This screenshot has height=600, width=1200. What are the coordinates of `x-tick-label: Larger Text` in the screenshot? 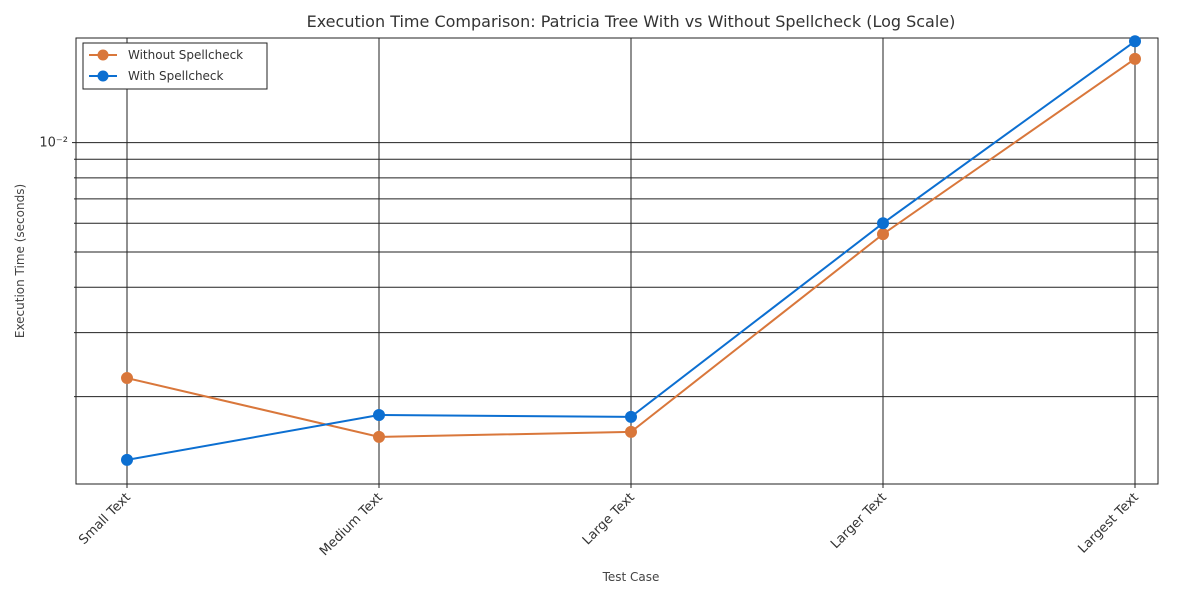 It's located at (859, 521).